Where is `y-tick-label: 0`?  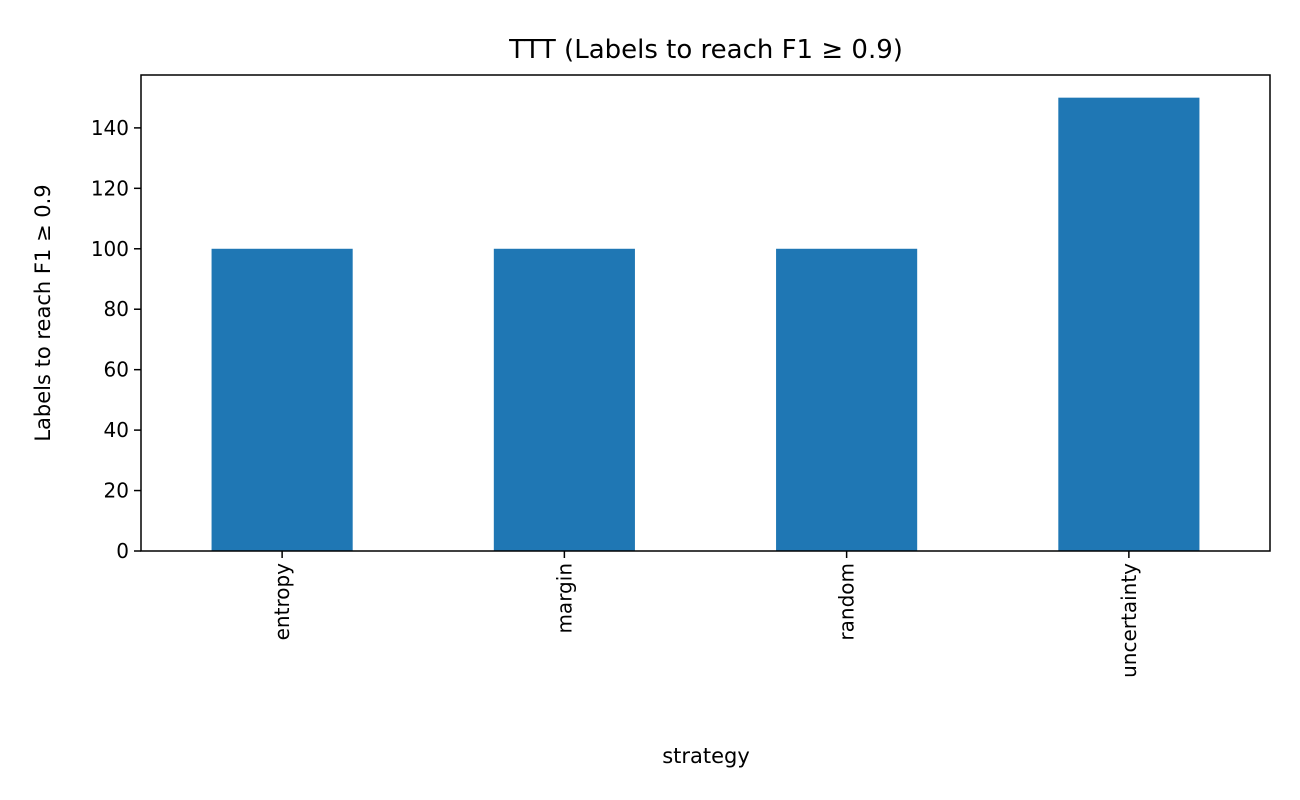
y-tick-label: 0 is located at coordinates (122, 551).